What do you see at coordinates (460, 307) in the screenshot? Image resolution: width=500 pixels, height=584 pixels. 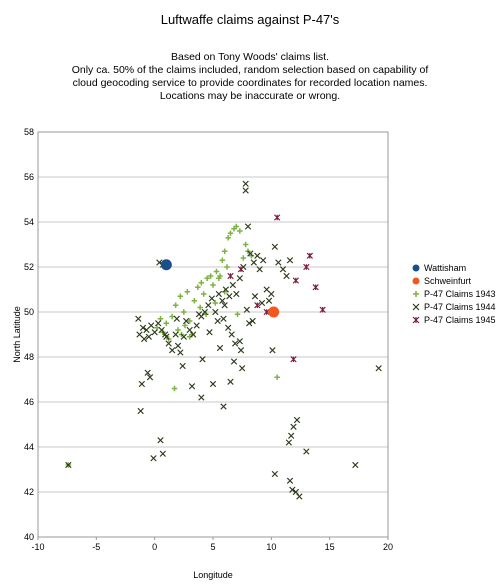 I see `legend-label: P-47 Claims 1944` at bounding box center [460, 307].